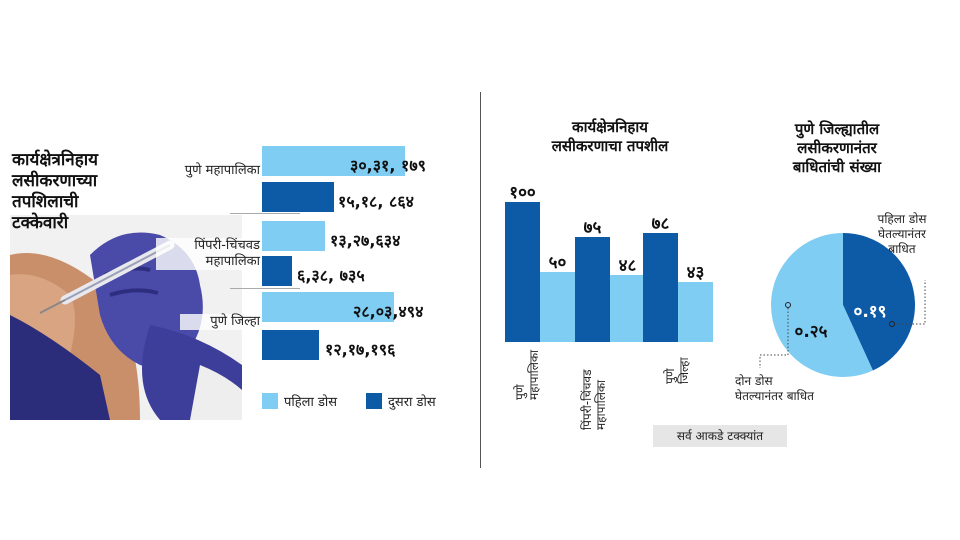 The width and height of the screenshot is (960, 540). I want to click on value-first-dose-pune-mnc: ३०,३१, १७९, so click(388, 165).